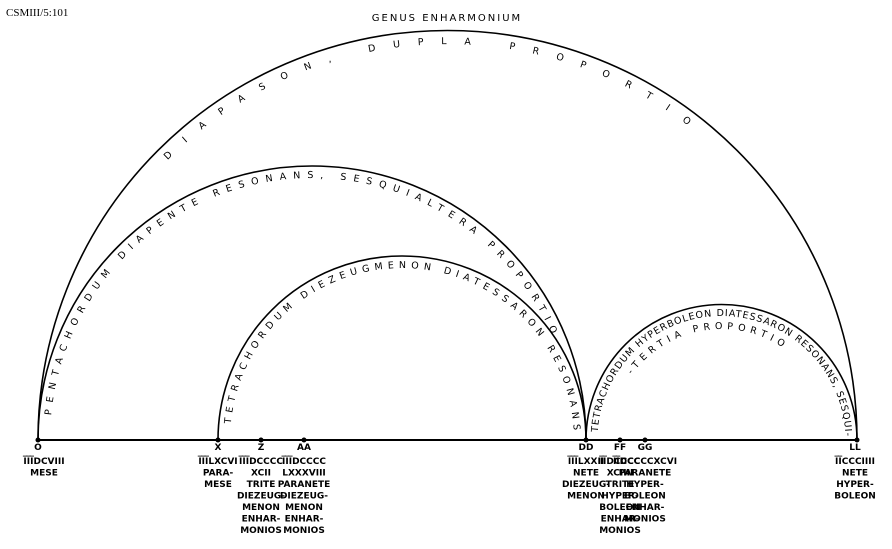  I want to click on node-label: XCIIII, so click(620, 474).